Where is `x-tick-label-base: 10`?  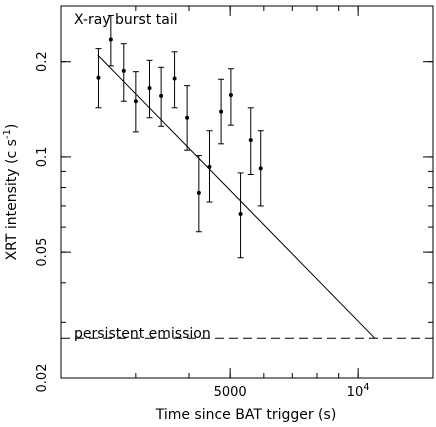 x-tick-label-base: 10 is located at coordinates (355, 392).